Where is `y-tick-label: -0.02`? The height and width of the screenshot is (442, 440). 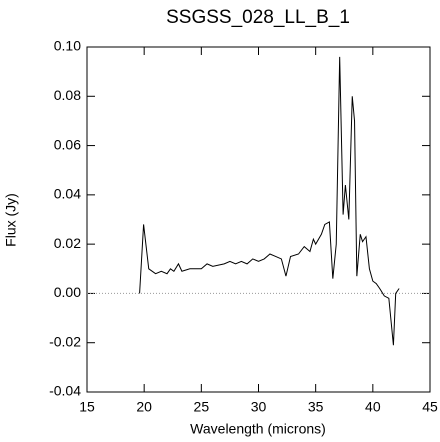
y-tick-label: -0.02 is located at coordinates (65, 341).